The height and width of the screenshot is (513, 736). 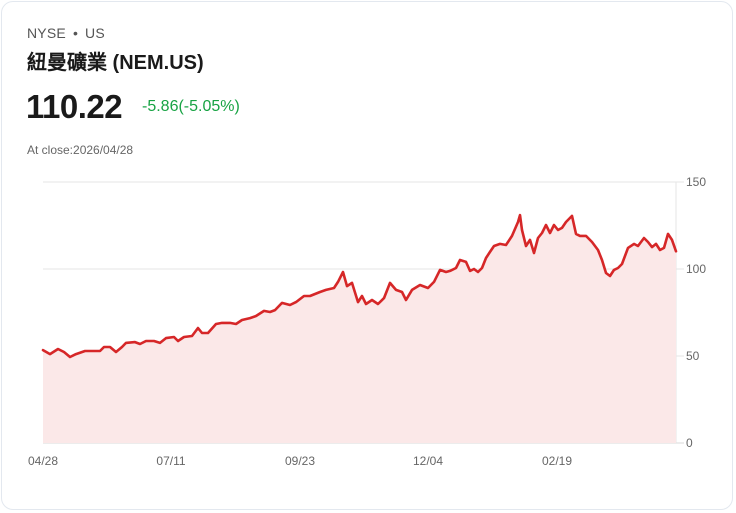 I want to click on y-tick-label: 150, so click(x=696, y=182).